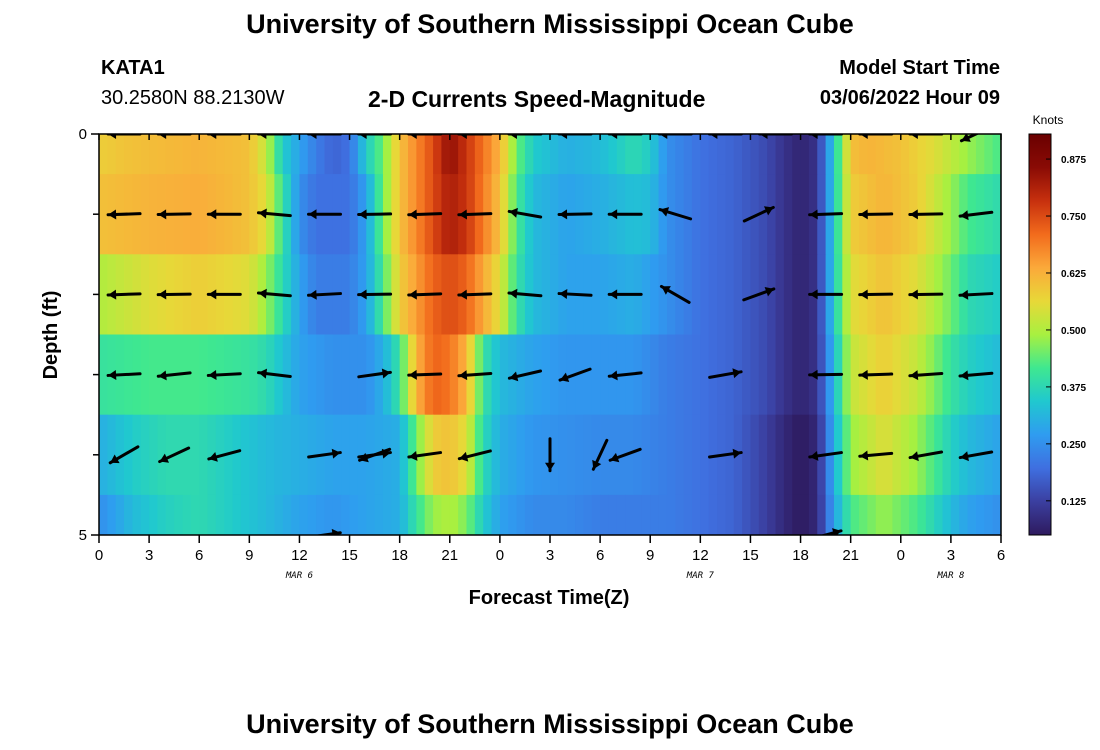 This screenshot has width=1100, height=750. Describe the element at coordinates (1048, 120) in the screenshot. I see `colorbar-unit-label: Knots` at that location.